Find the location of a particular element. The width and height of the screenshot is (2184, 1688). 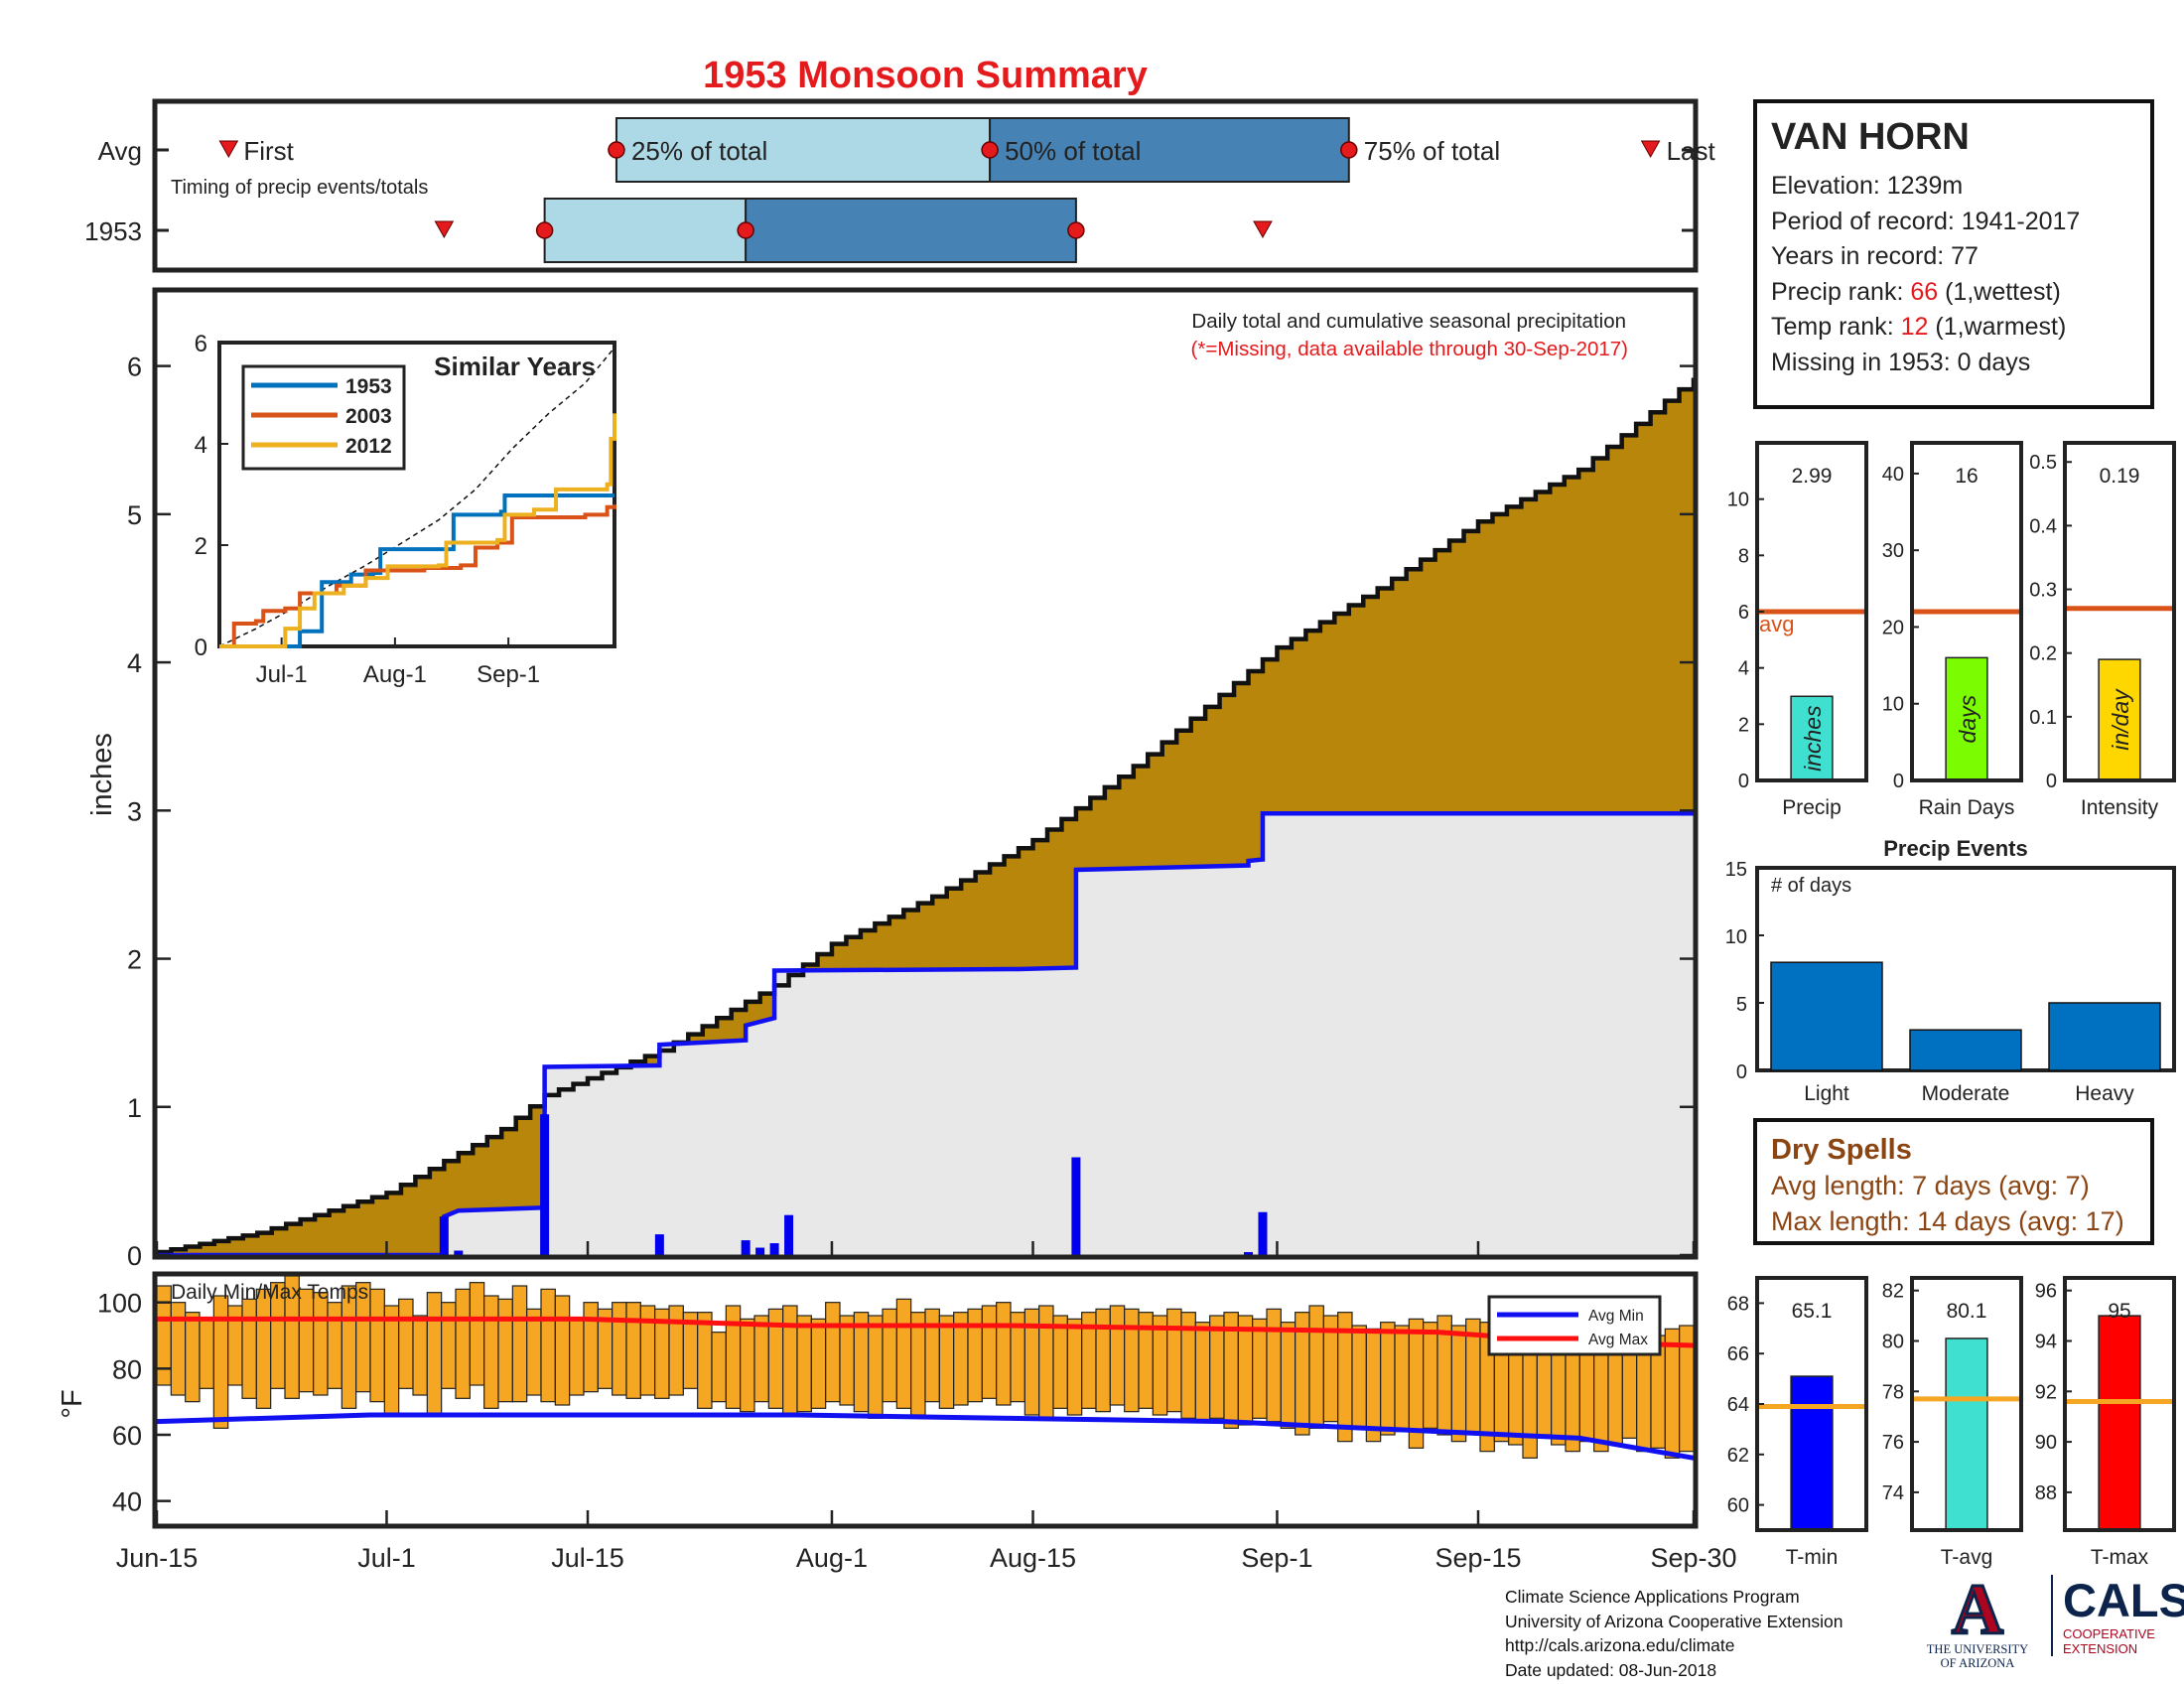

timing-last-marker is located at coordinates (1650, 149).